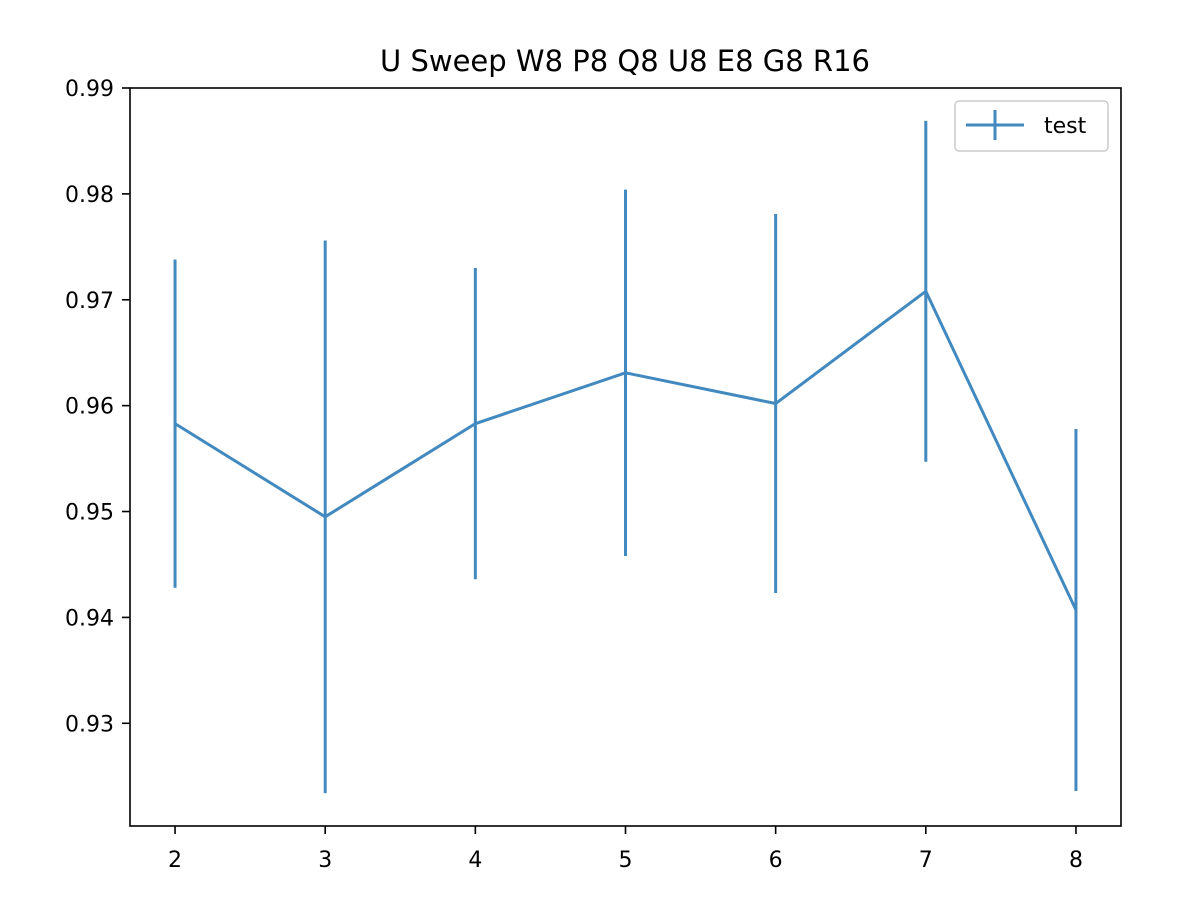 This screenshot has width=1192, height=904. What do you see at coordinates (89, 513) in the screenshot?
I see `y-tick-label: 0.95` at bounding box center [89, 513].